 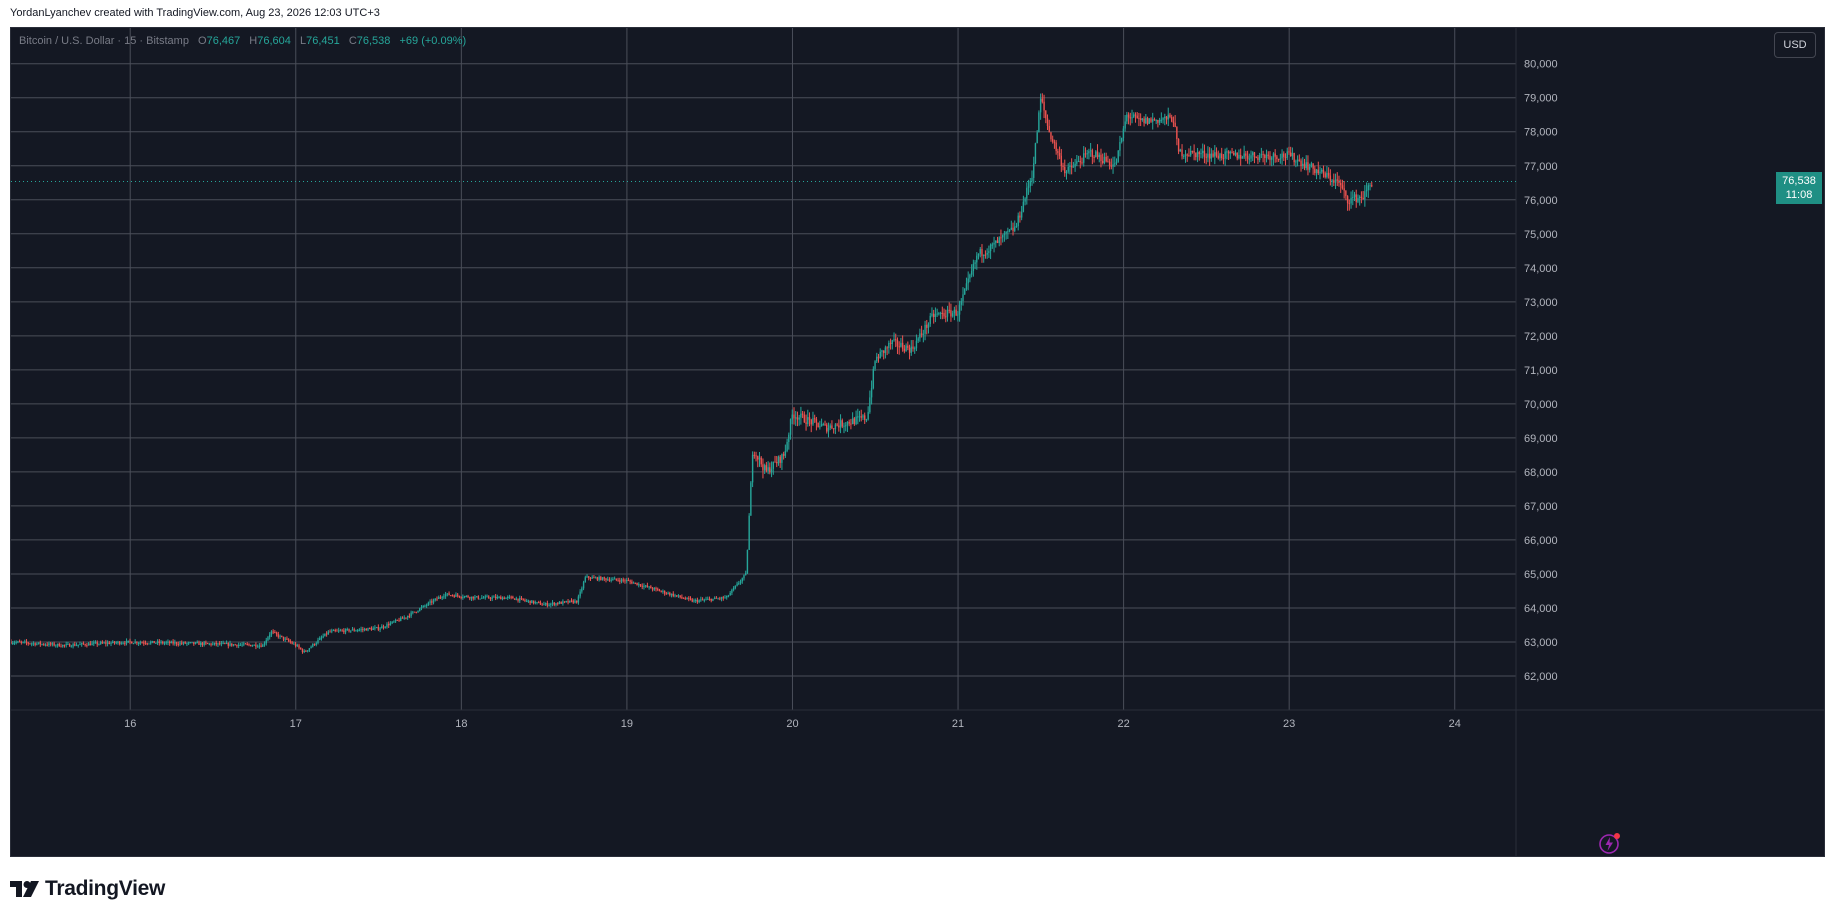 What do you see at coordinates (87, 889) in the screenshot?
I see `tradingview-logo: TradingView` at bounding box center [87, 889].